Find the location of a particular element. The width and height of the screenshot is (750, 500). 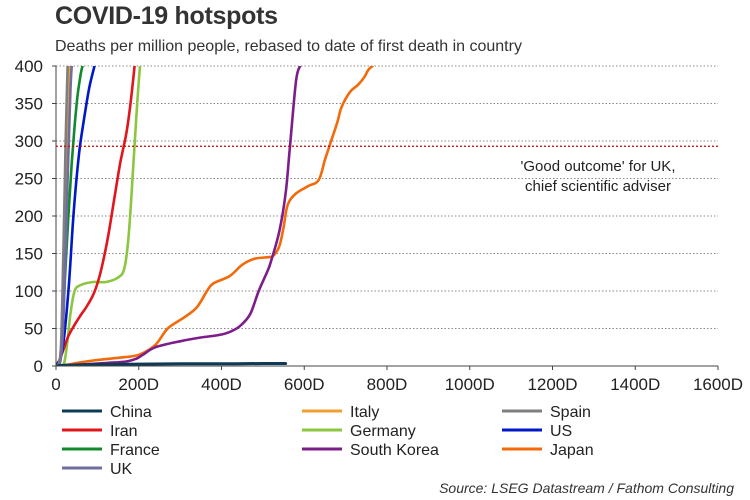

legend-item-germany: Germany is located at coordinates (359, 431).